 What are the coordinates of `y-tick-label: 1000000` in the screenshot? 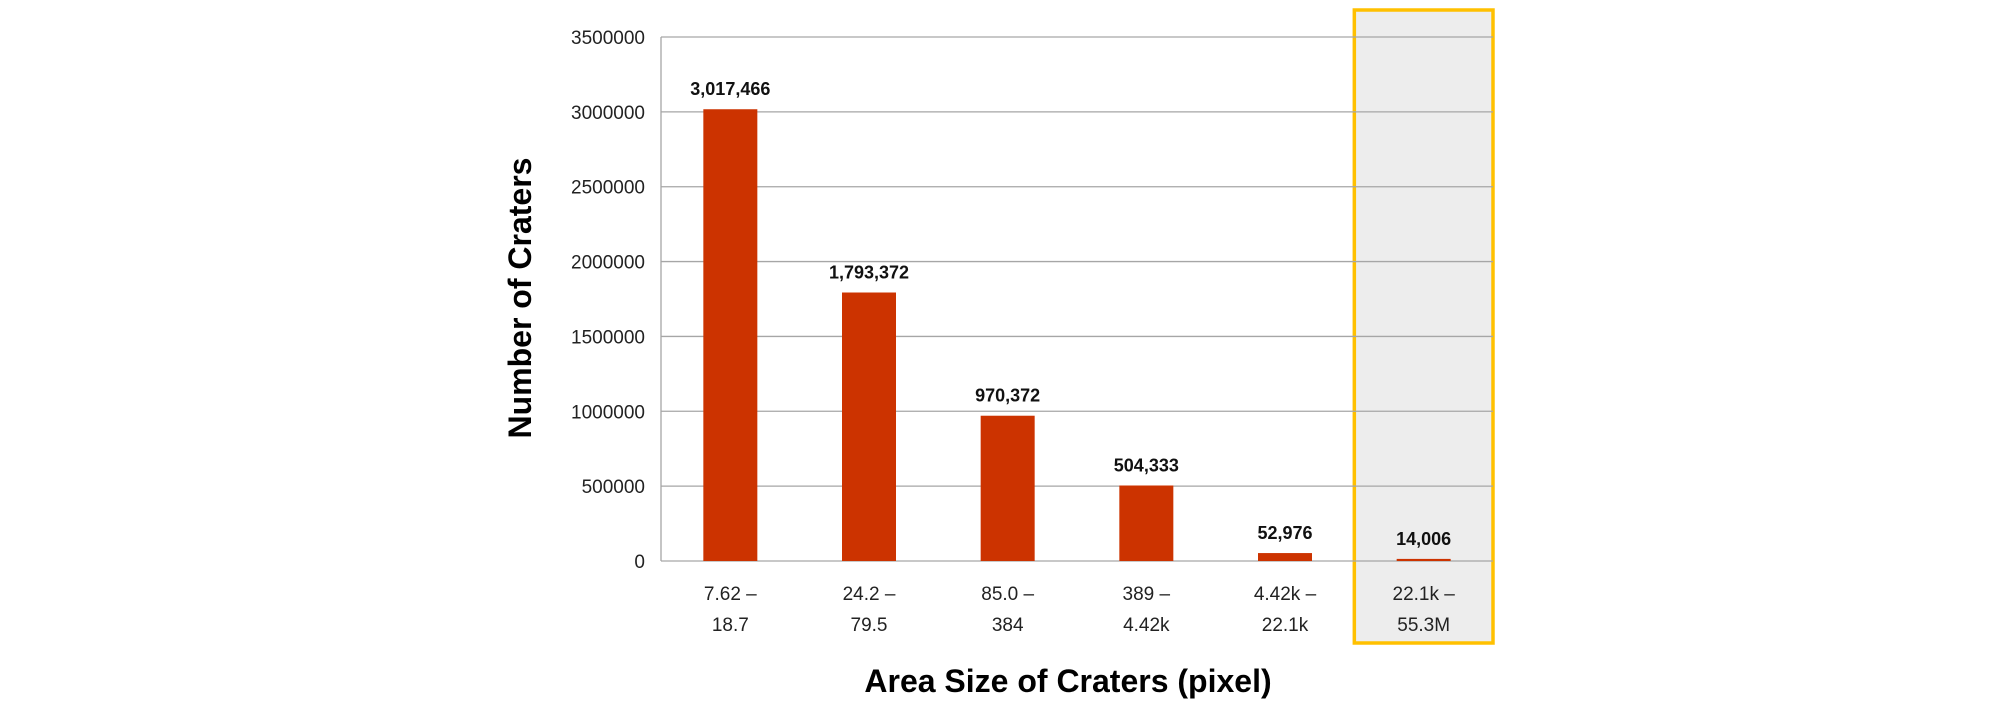 It's located at (608, 412).